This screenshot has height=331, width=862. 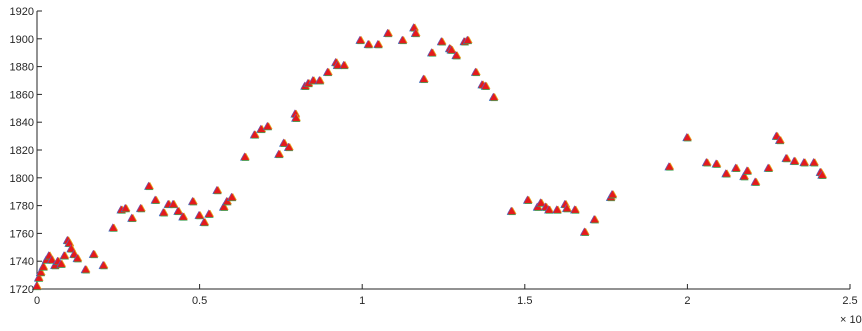 I want to click on x-exponent-label: × 10⁴, so click(x=851, y=318).